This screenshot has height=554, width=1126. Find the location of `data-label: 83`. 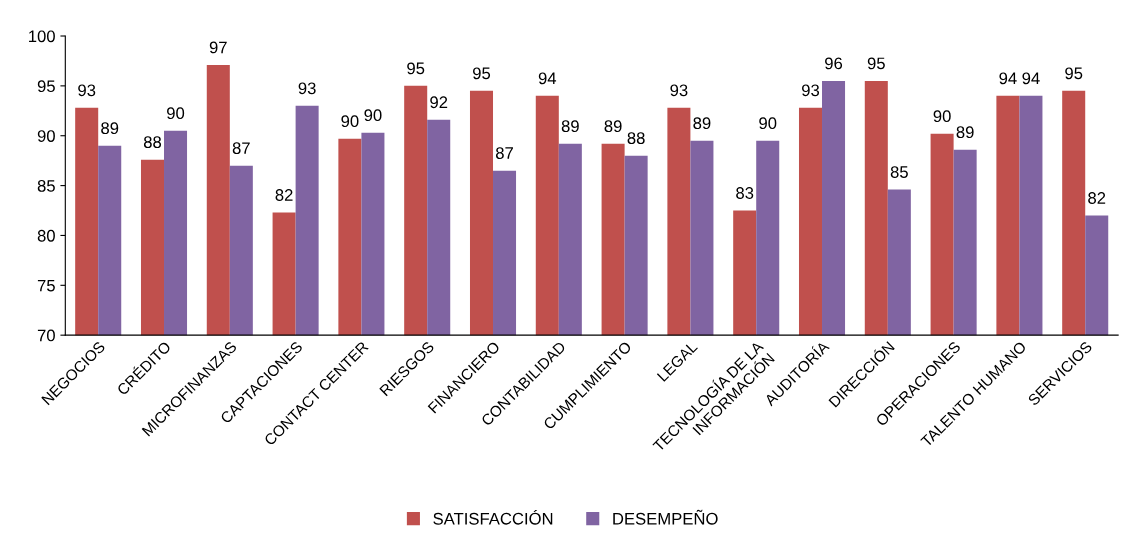

data-label: 83 is located at coordinates (745, 193).